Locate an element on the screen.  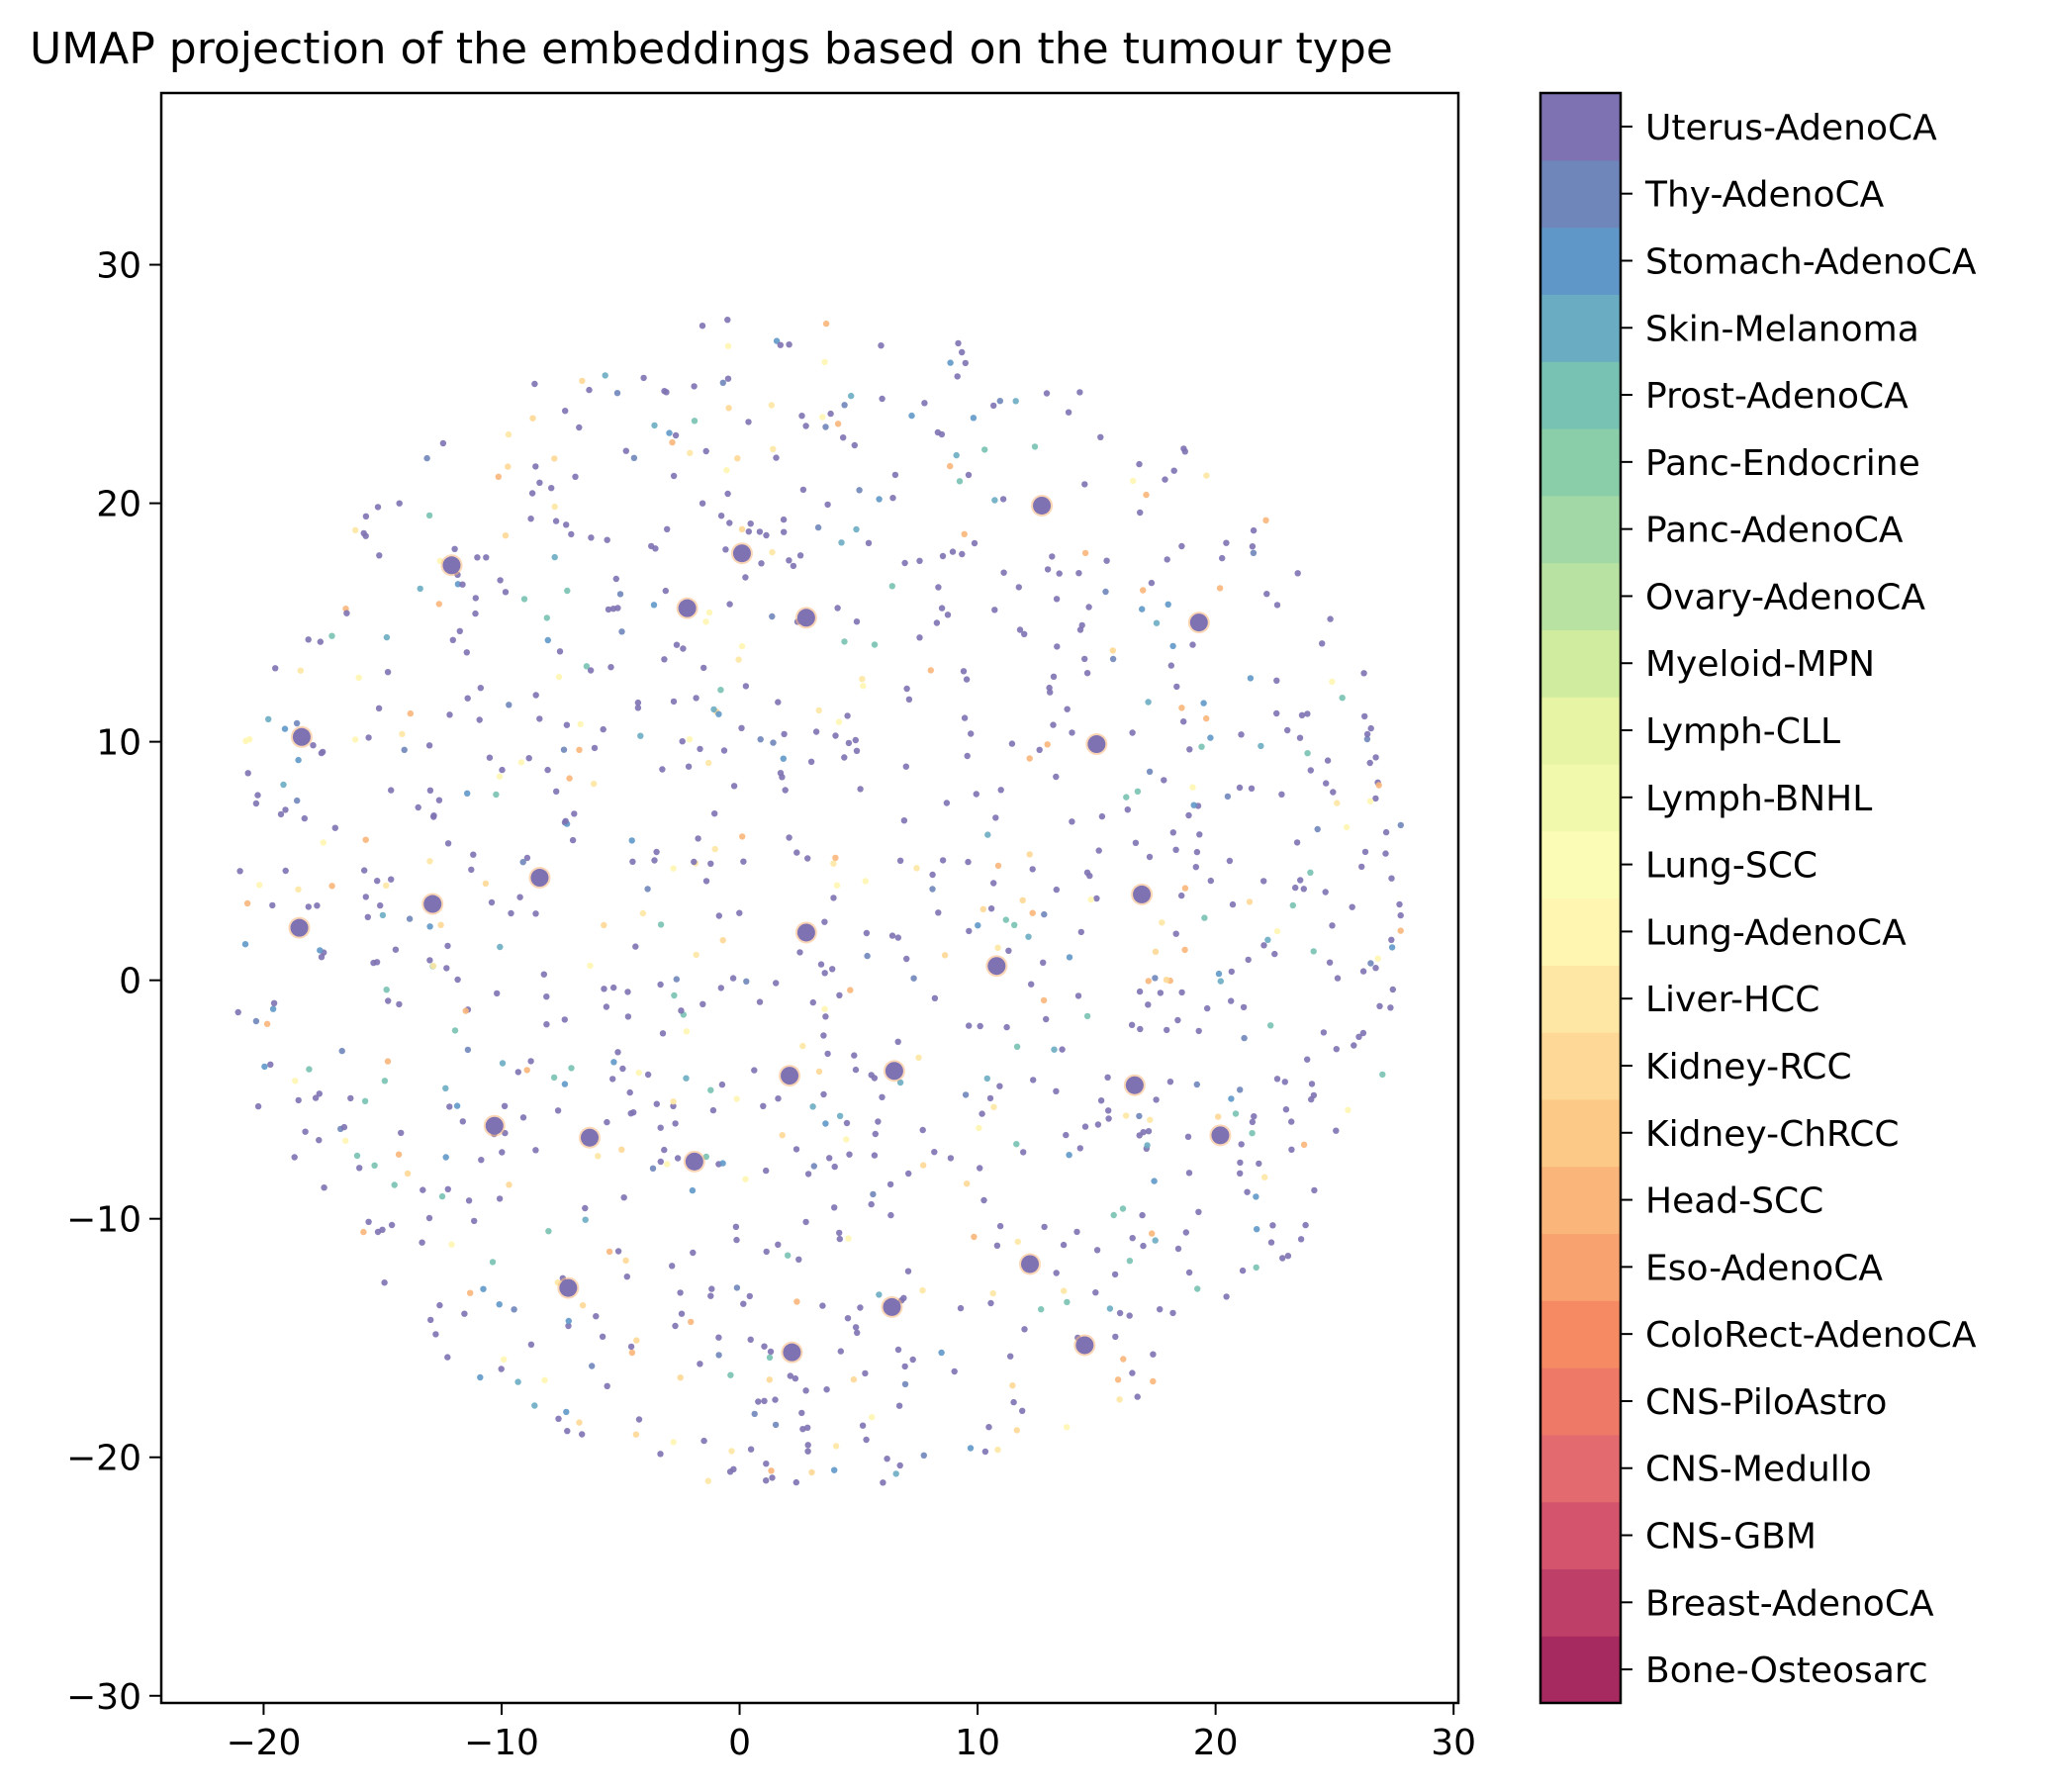
y-axis: −30 −20 −10 0 10 20 30 is located at coordinates (113, 982).